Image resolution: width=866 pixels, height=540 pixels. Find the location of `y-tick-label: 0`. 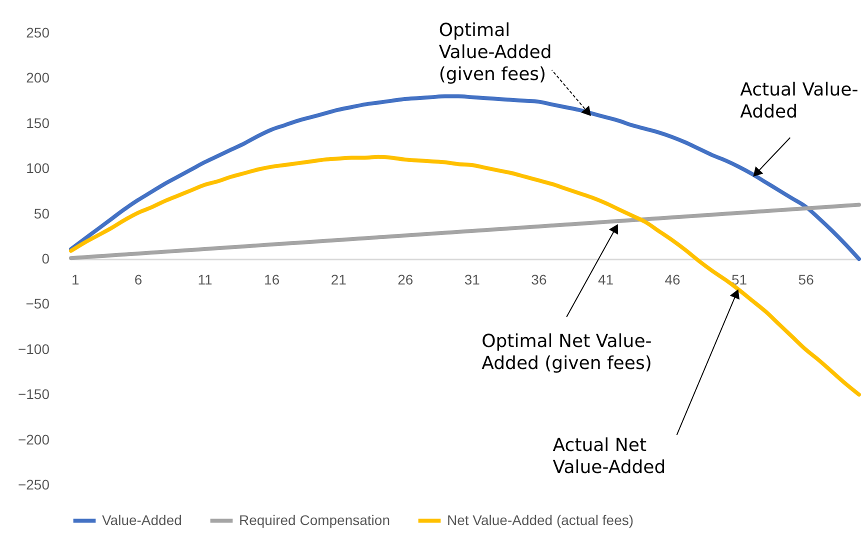

y-tick-label: 0 is located at coordinates (46, 258).